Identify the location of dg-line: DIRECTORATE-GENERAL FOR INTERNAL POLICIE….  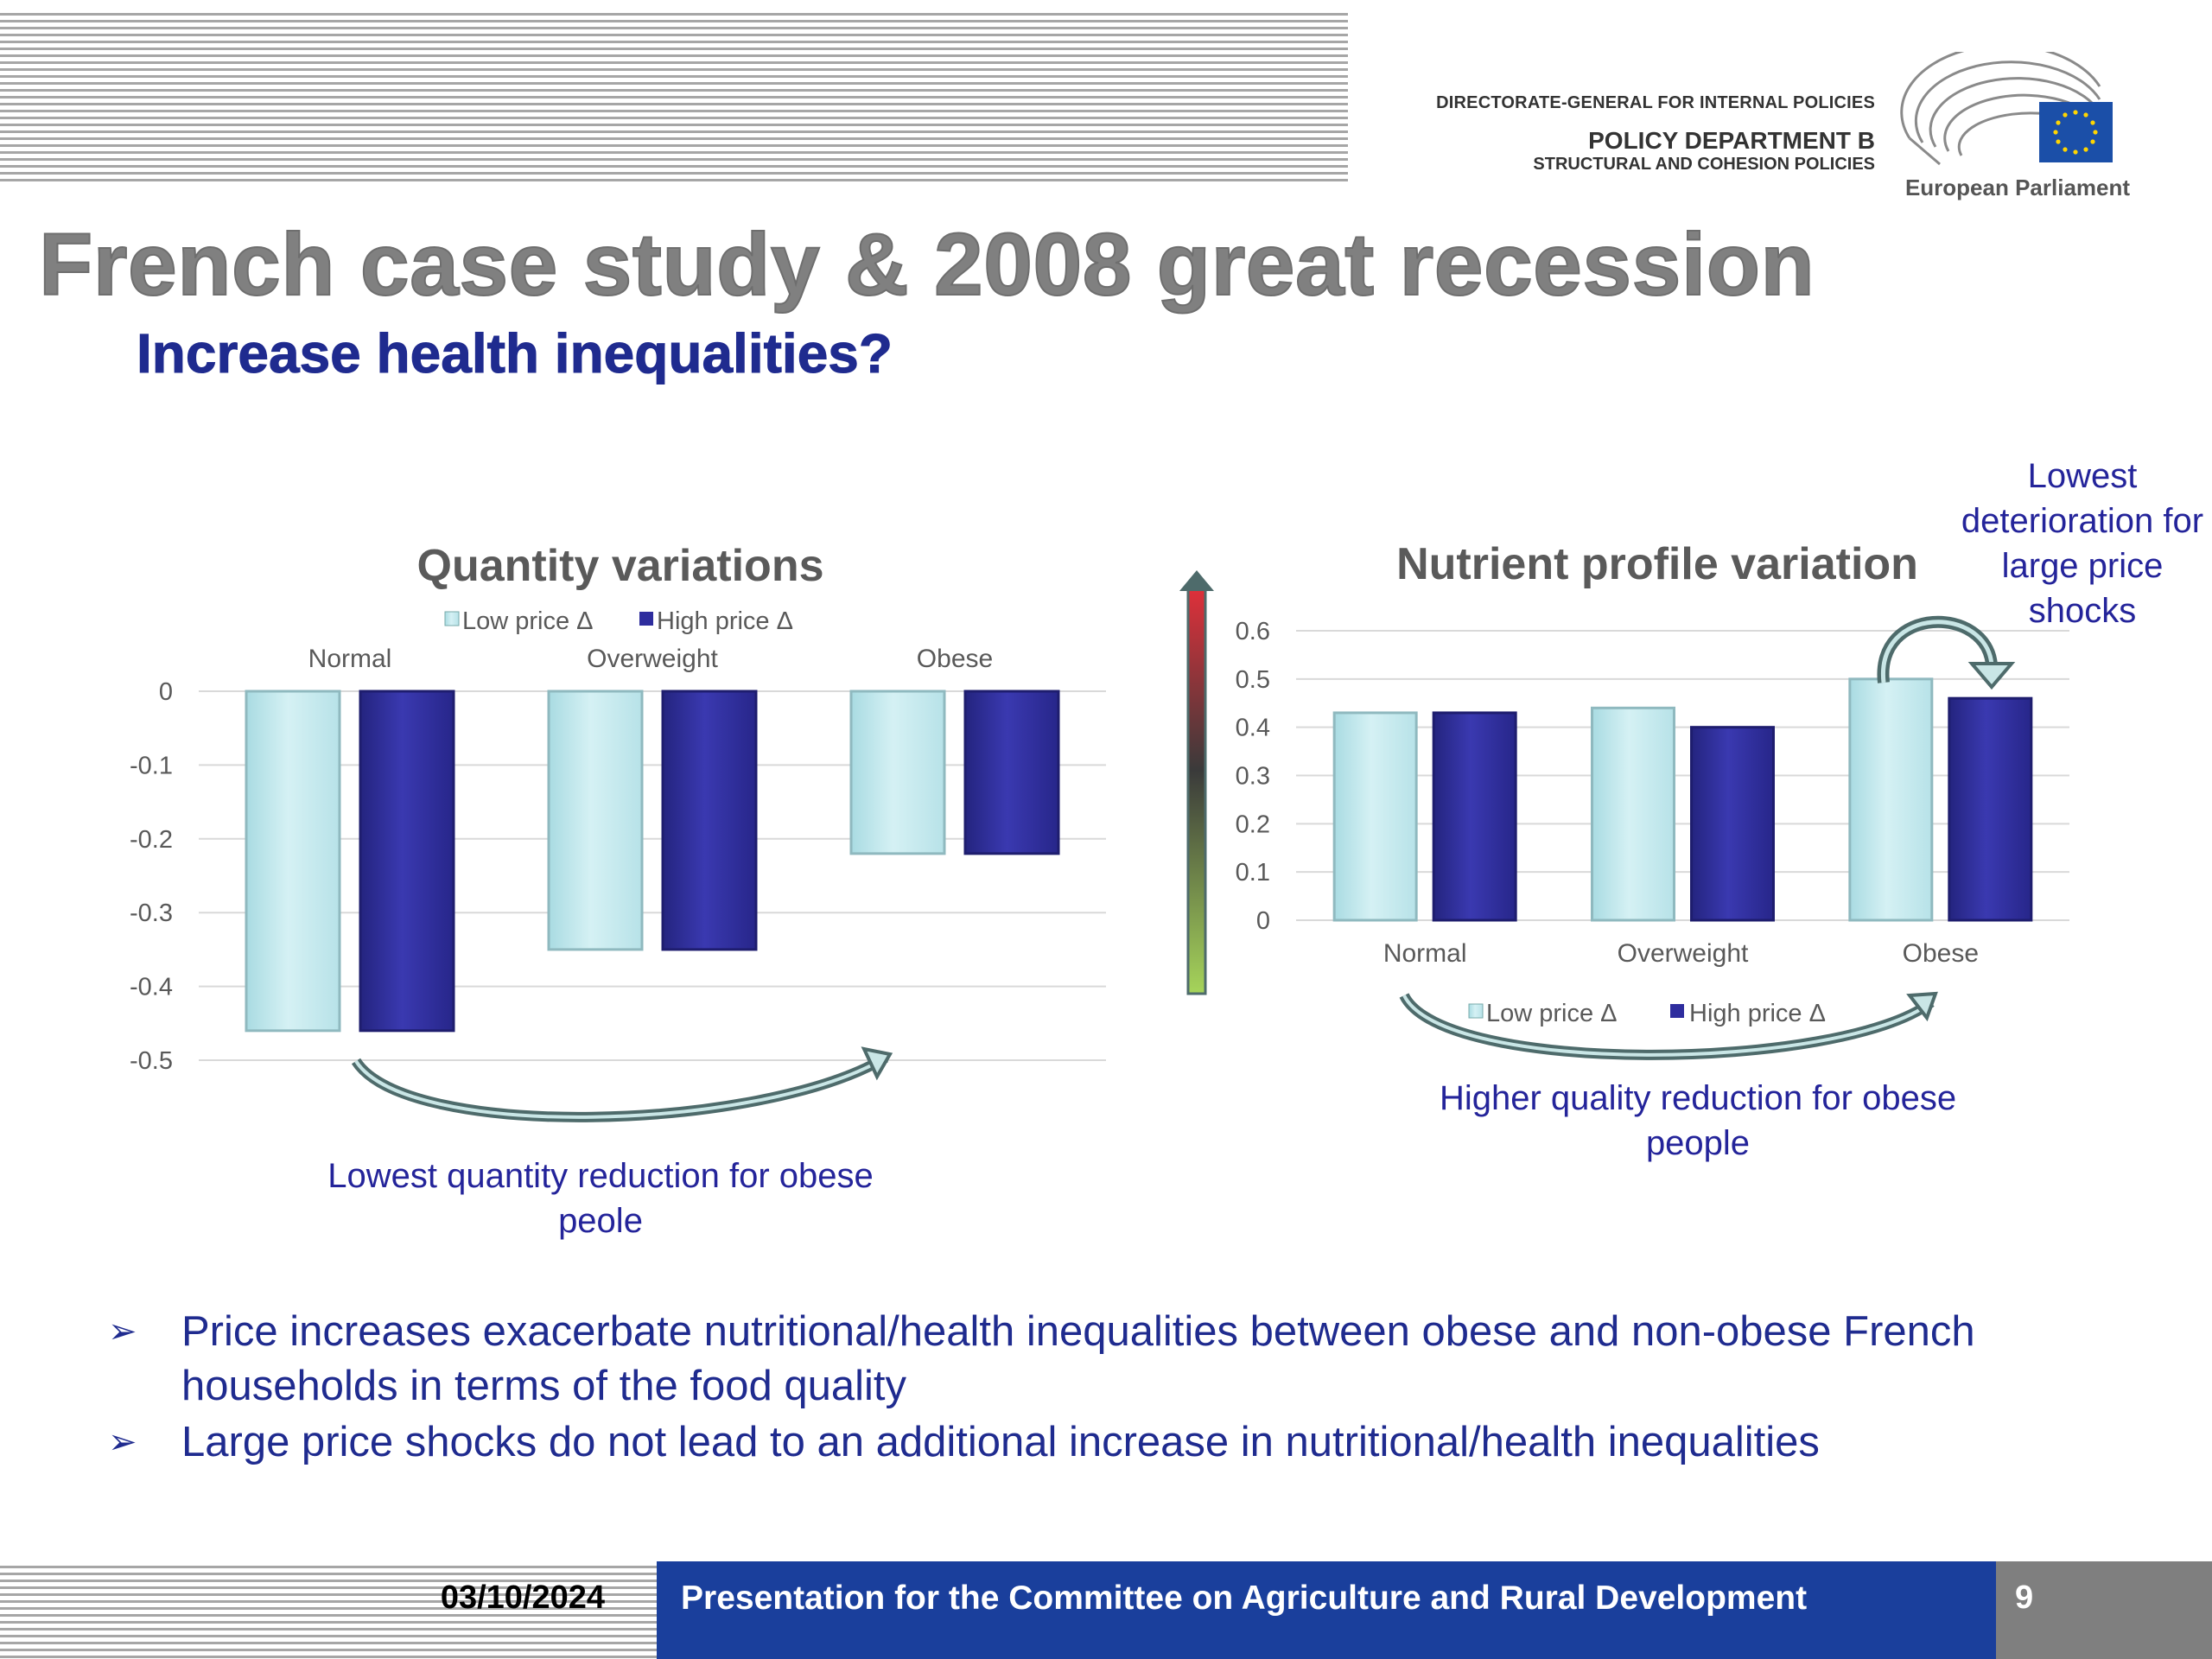
(1655, 102).